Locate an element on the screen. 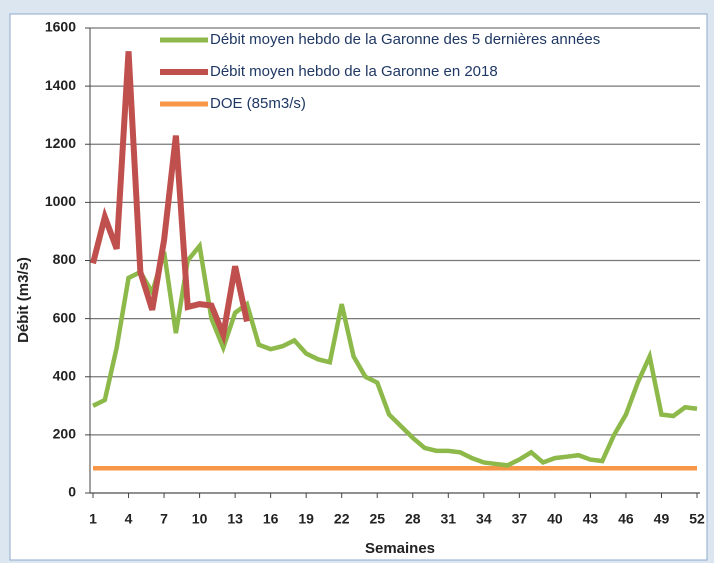 The image size is (714, 563). legend-label: Débit moyen hebdo de la Garonne en 2018 is located at coordinates (354, 71).